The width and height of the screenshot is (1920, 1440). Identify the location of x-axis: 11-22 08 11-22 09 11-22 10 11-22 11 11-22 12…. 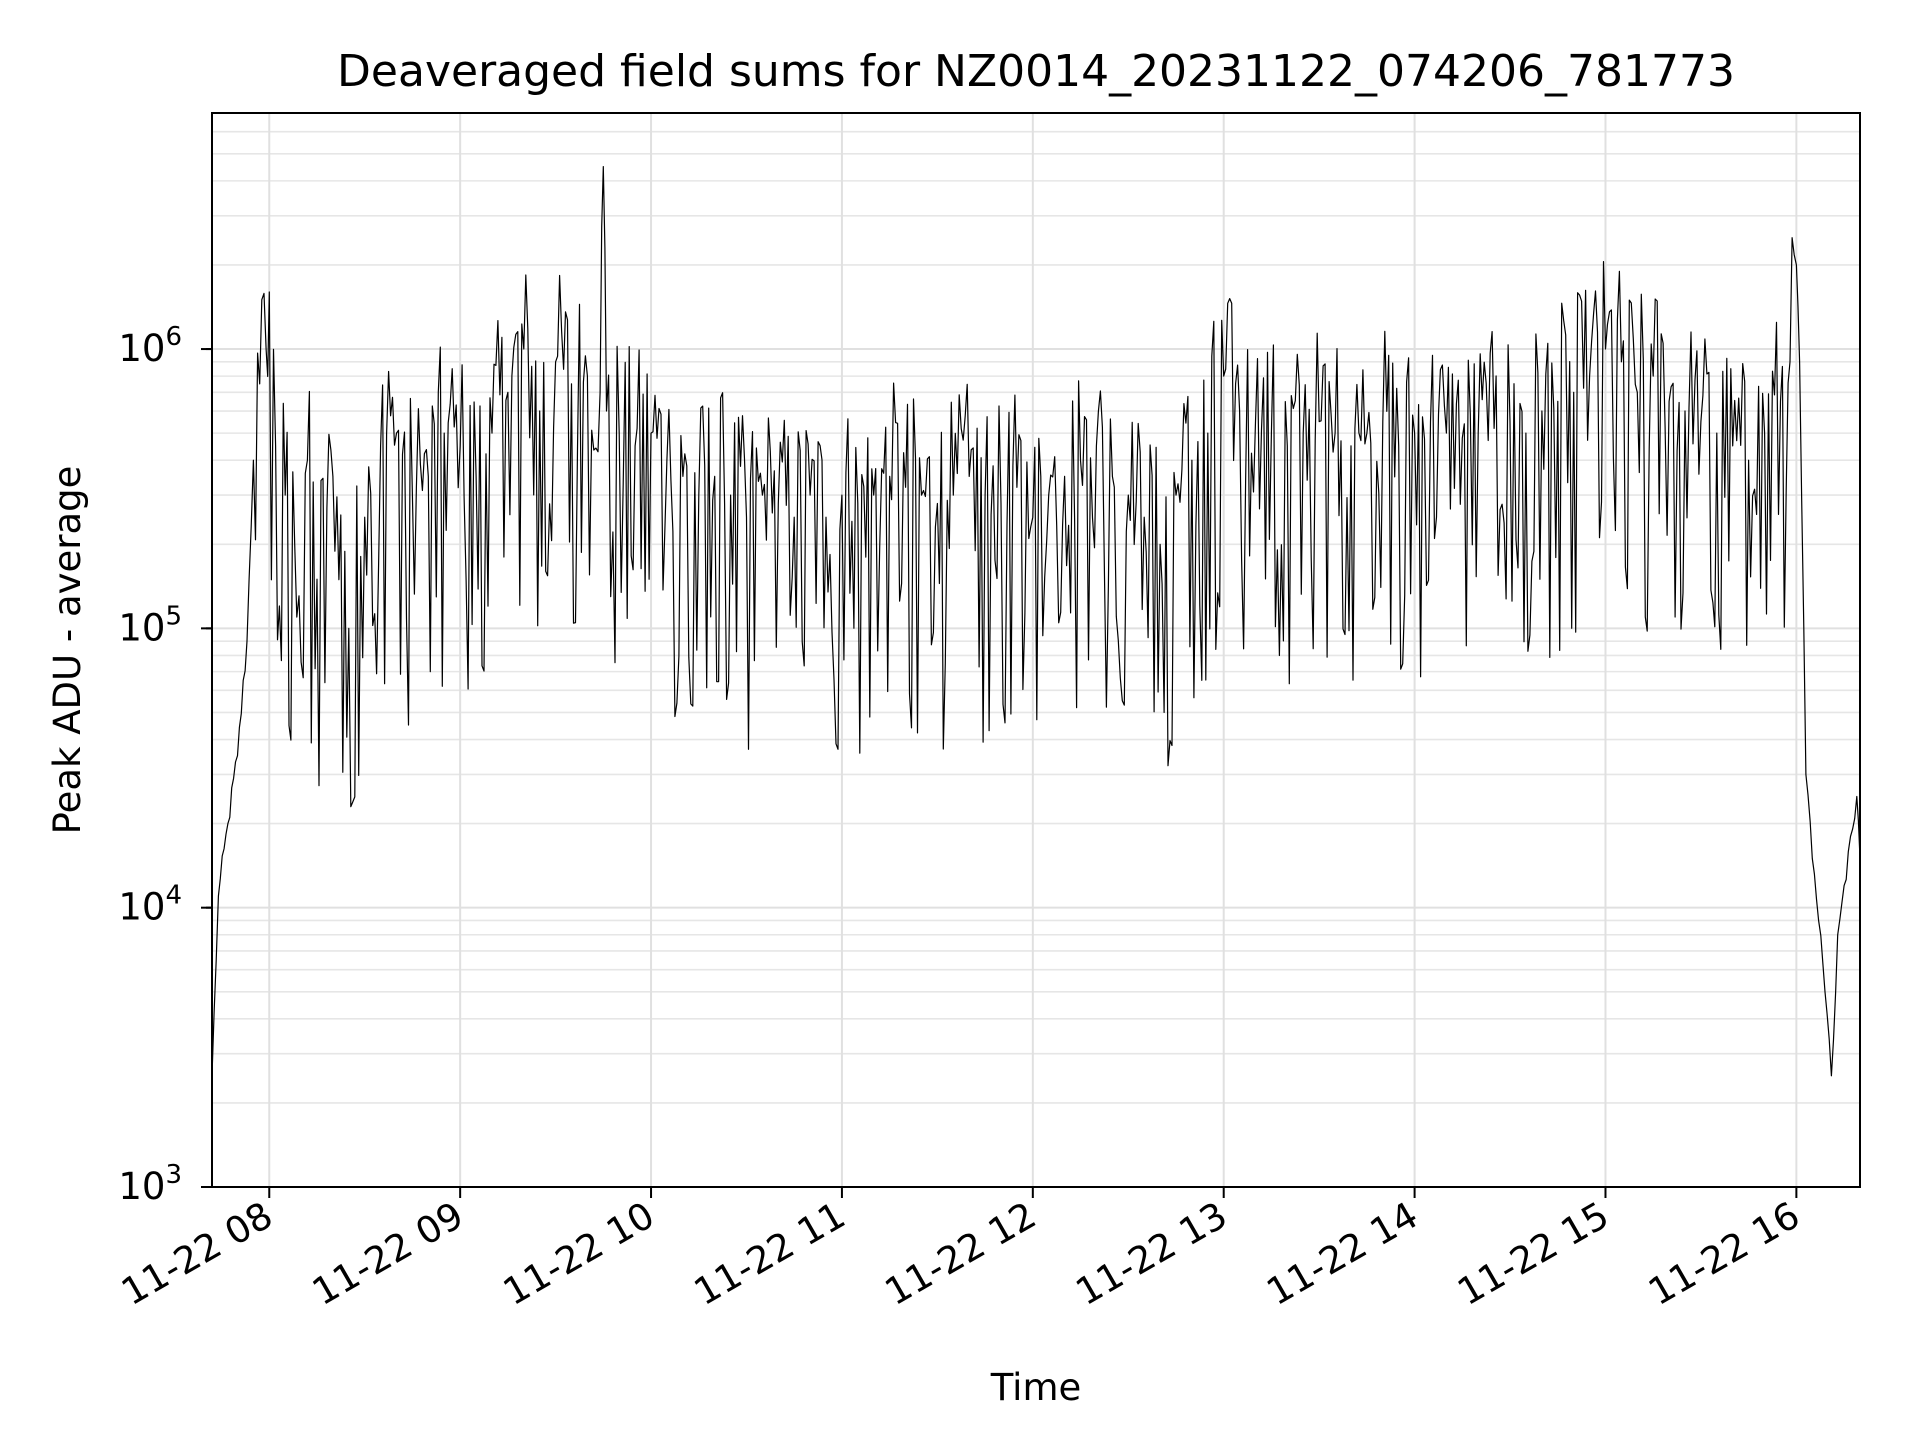
(960, 1250).